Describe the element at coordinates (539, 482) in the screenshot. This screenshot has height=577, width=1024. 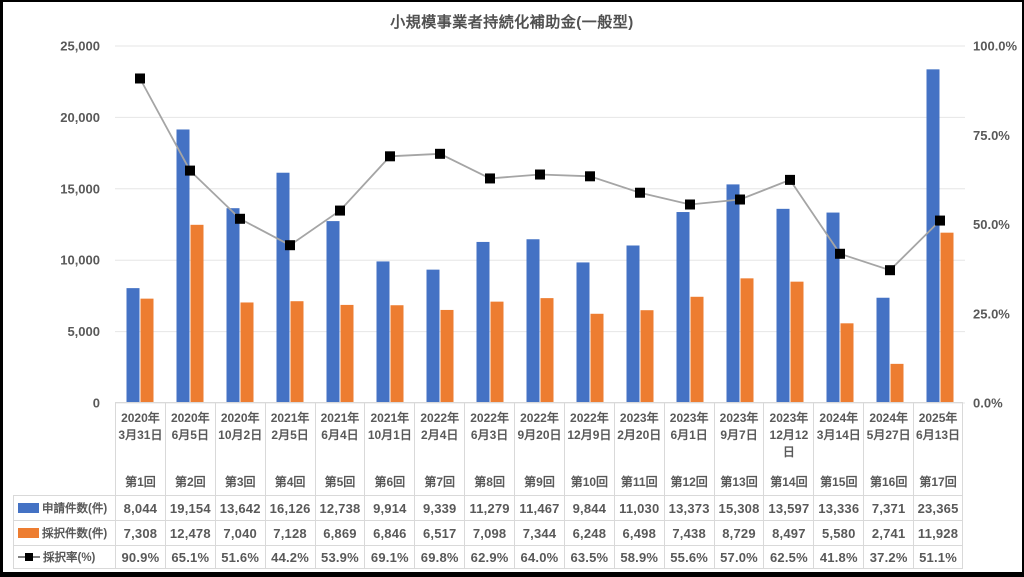
I see `category-round: 第9回` at that location.